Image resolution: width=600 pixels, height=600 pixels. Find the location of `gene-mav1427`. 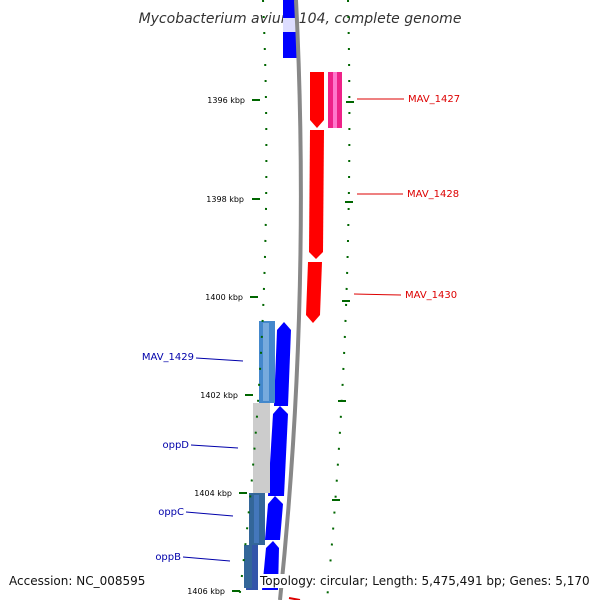

gene-mav1427 is located at coordinates (317, 100).